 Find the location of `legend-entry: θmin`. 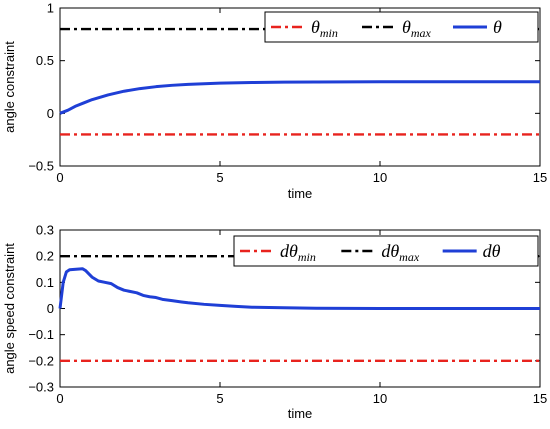

legend-entry: θmin is located at coordinates (324, 28).